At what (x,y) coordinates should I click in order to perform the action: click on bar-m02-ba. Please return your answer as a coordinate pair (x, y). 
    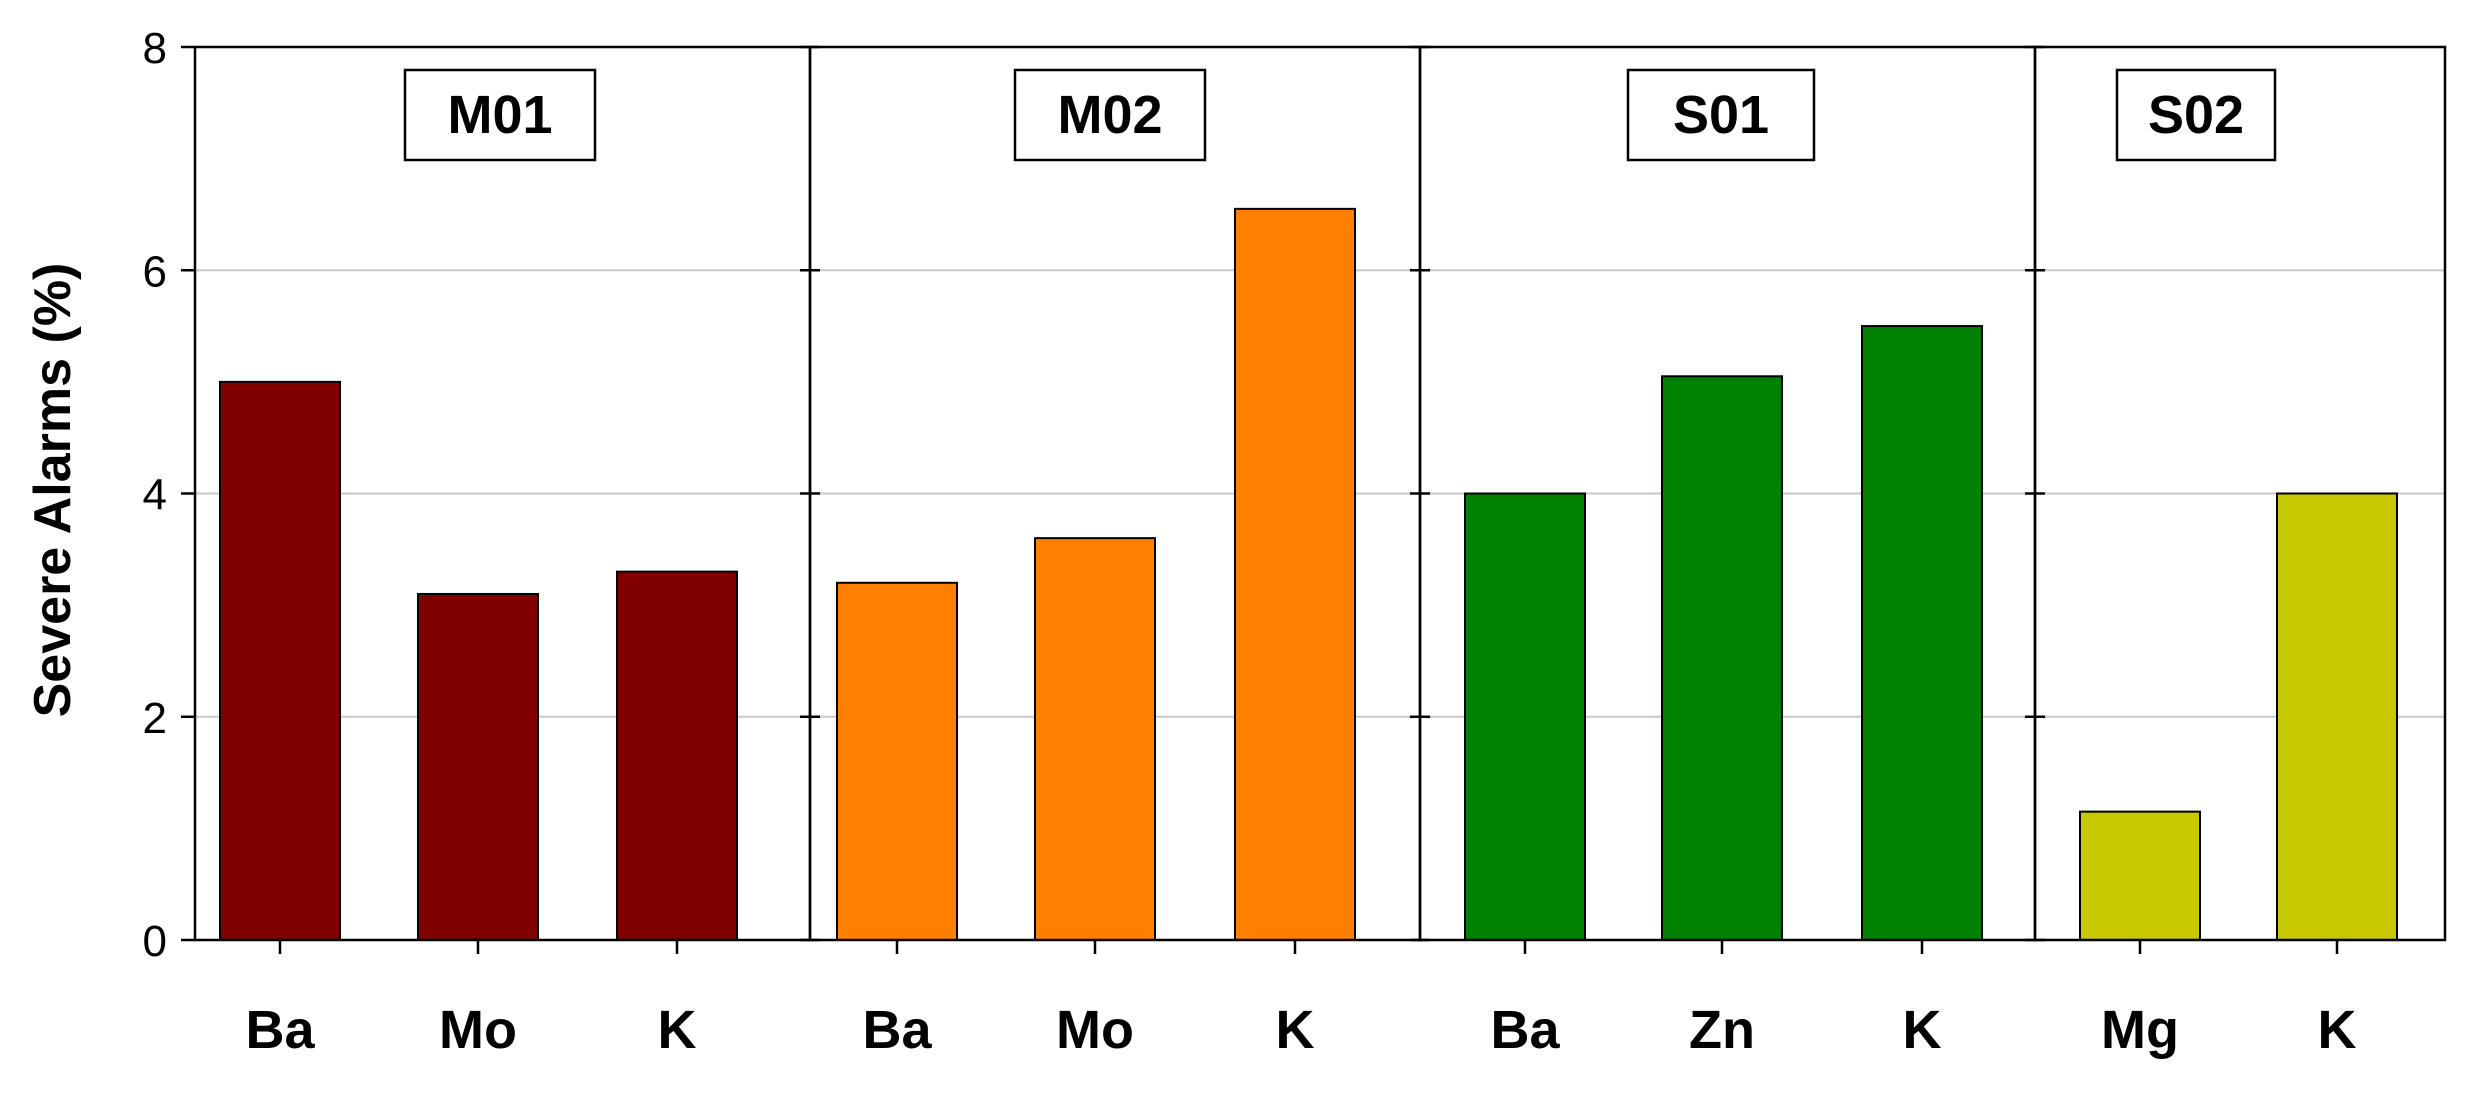
    Looking at the image, I should click on (897, 761).